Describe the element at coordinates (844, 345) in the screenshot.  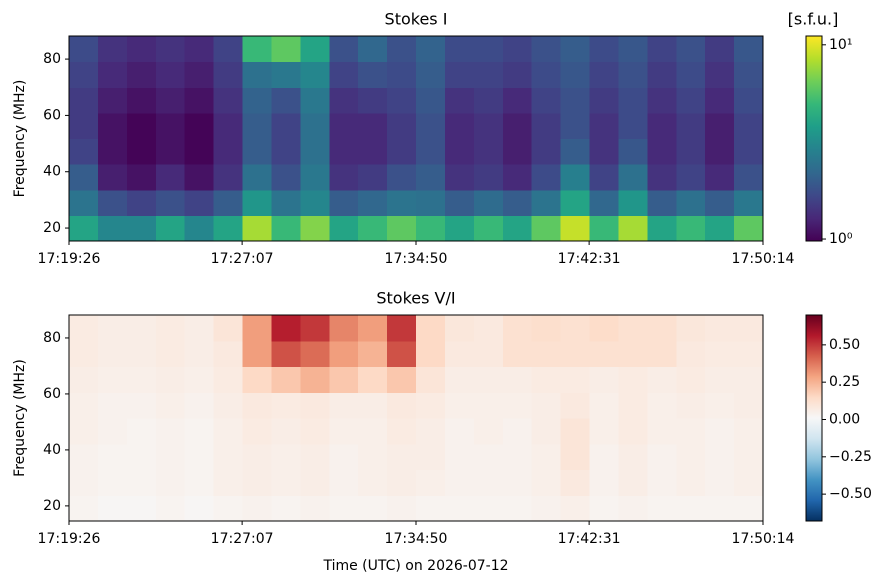
I see `colorbar-tick-label: 0.50` at that location.